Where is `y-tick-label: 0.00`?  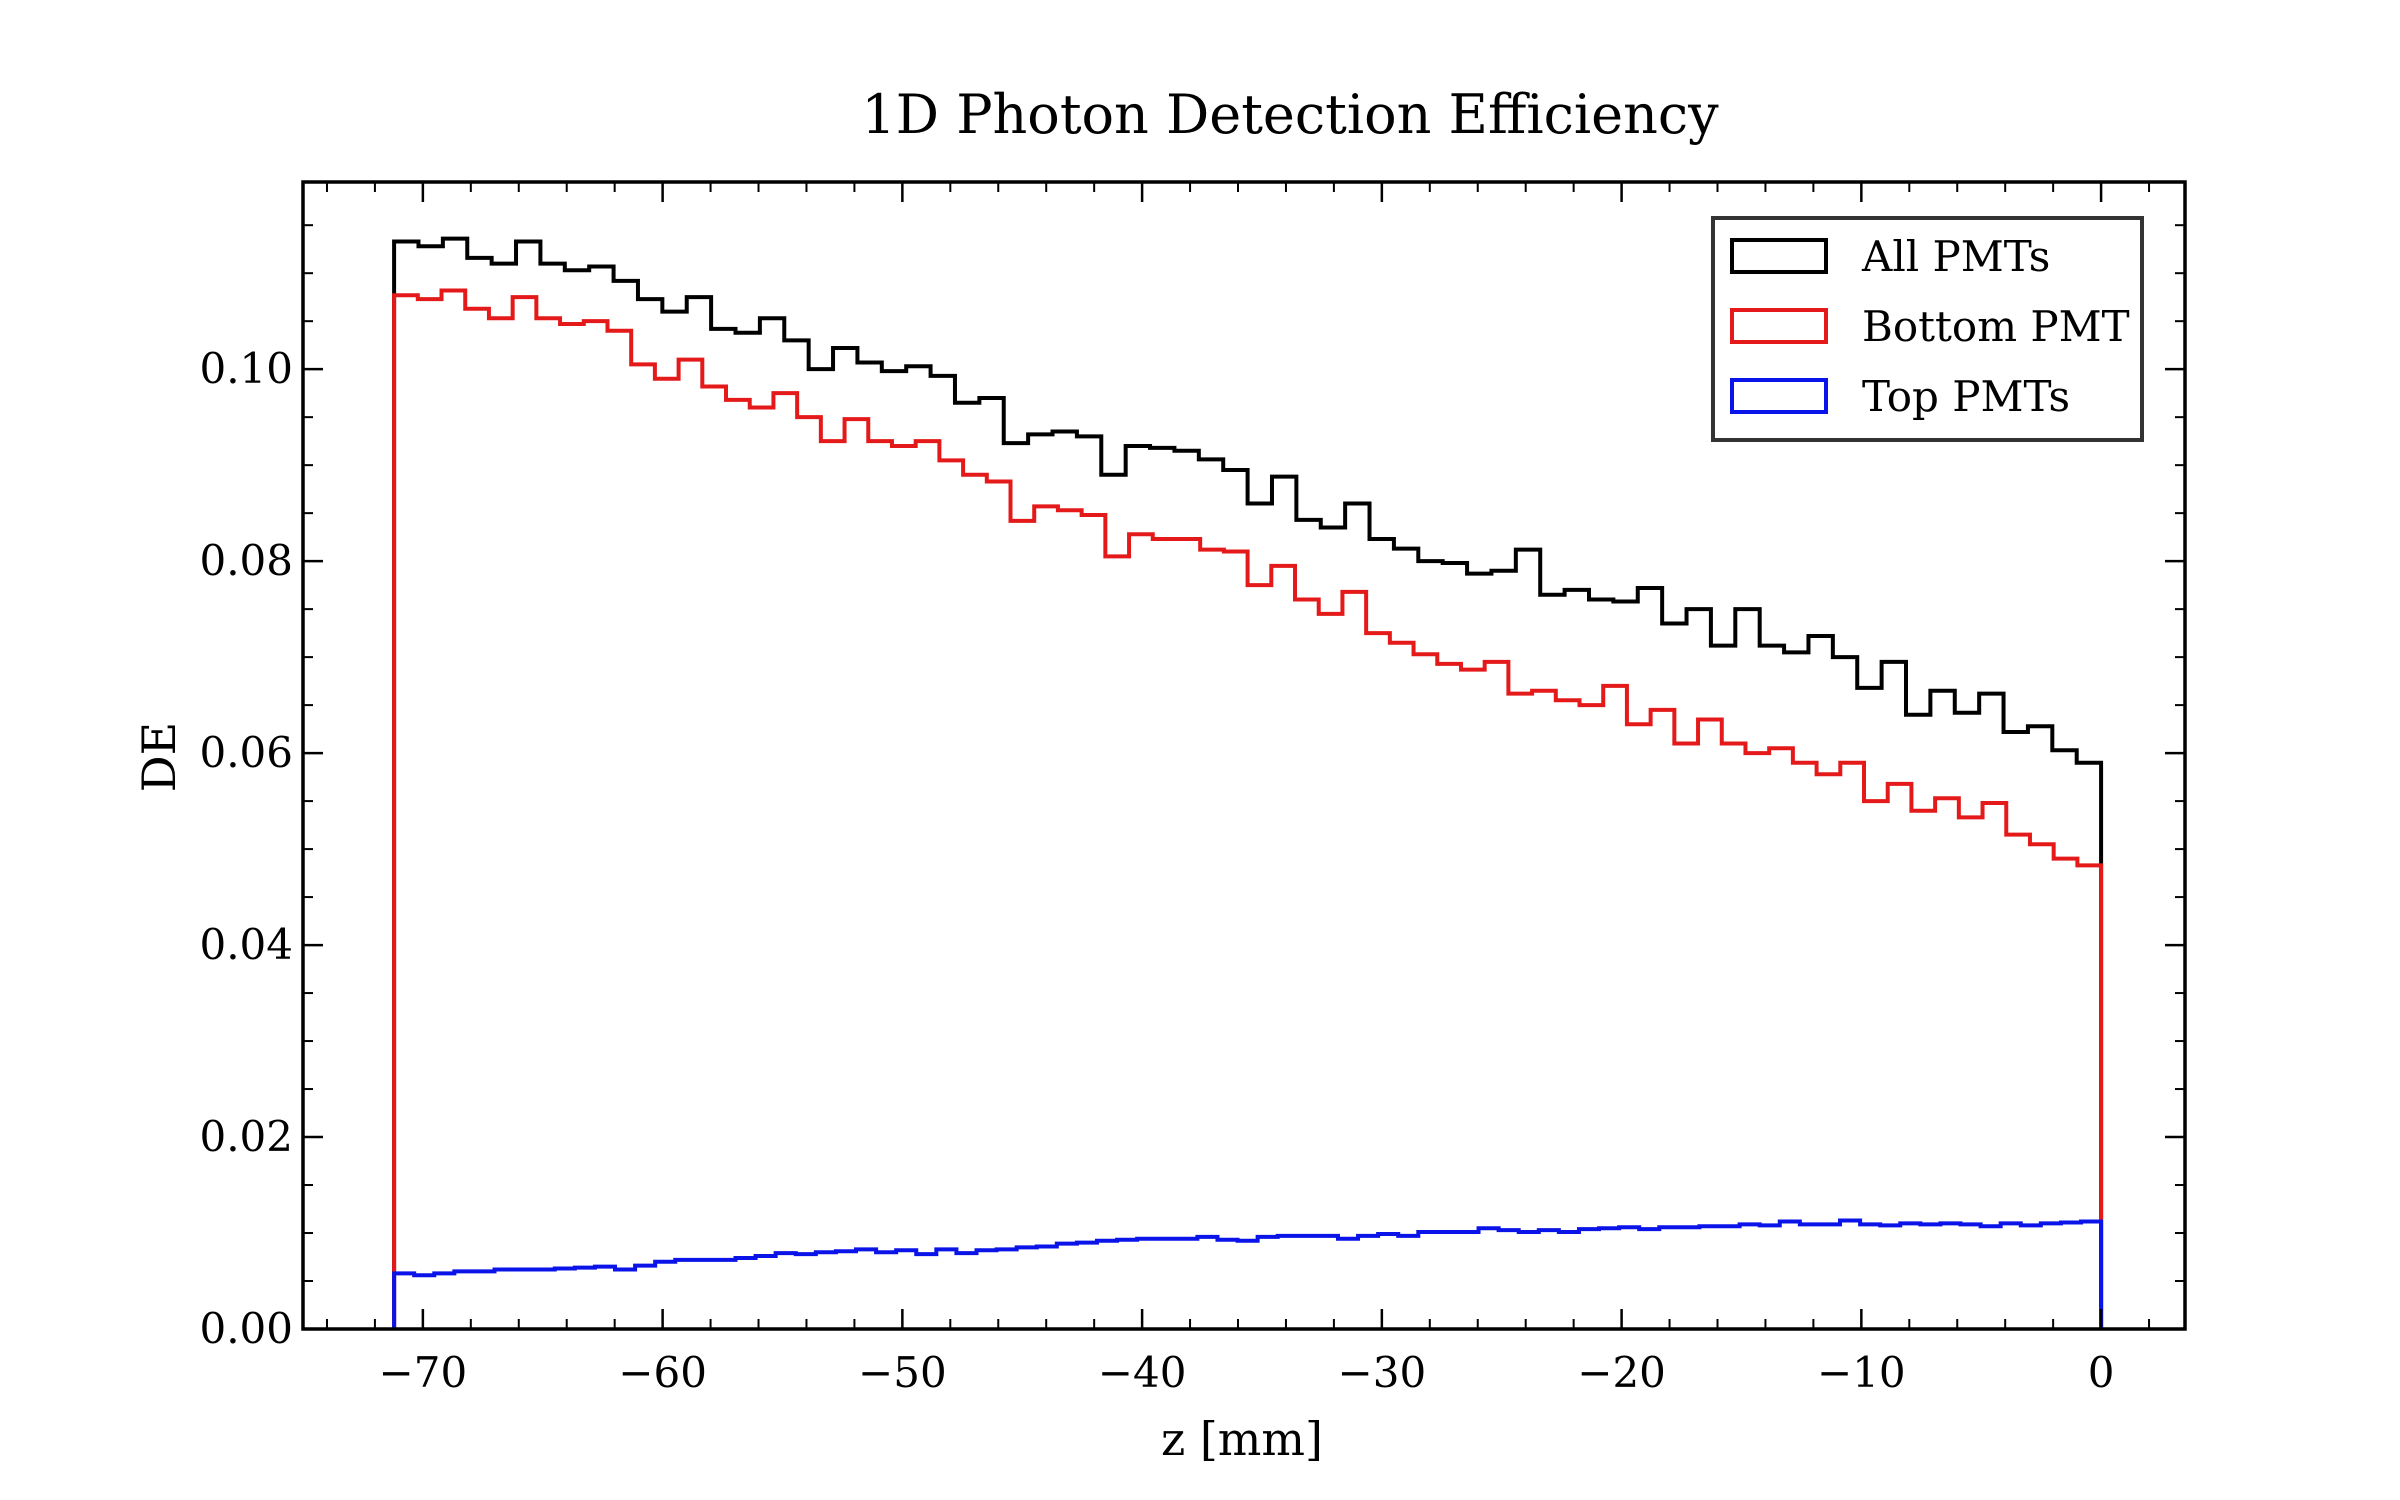 y-tick-label: 0.00 is located at coordinates (246, 1328).